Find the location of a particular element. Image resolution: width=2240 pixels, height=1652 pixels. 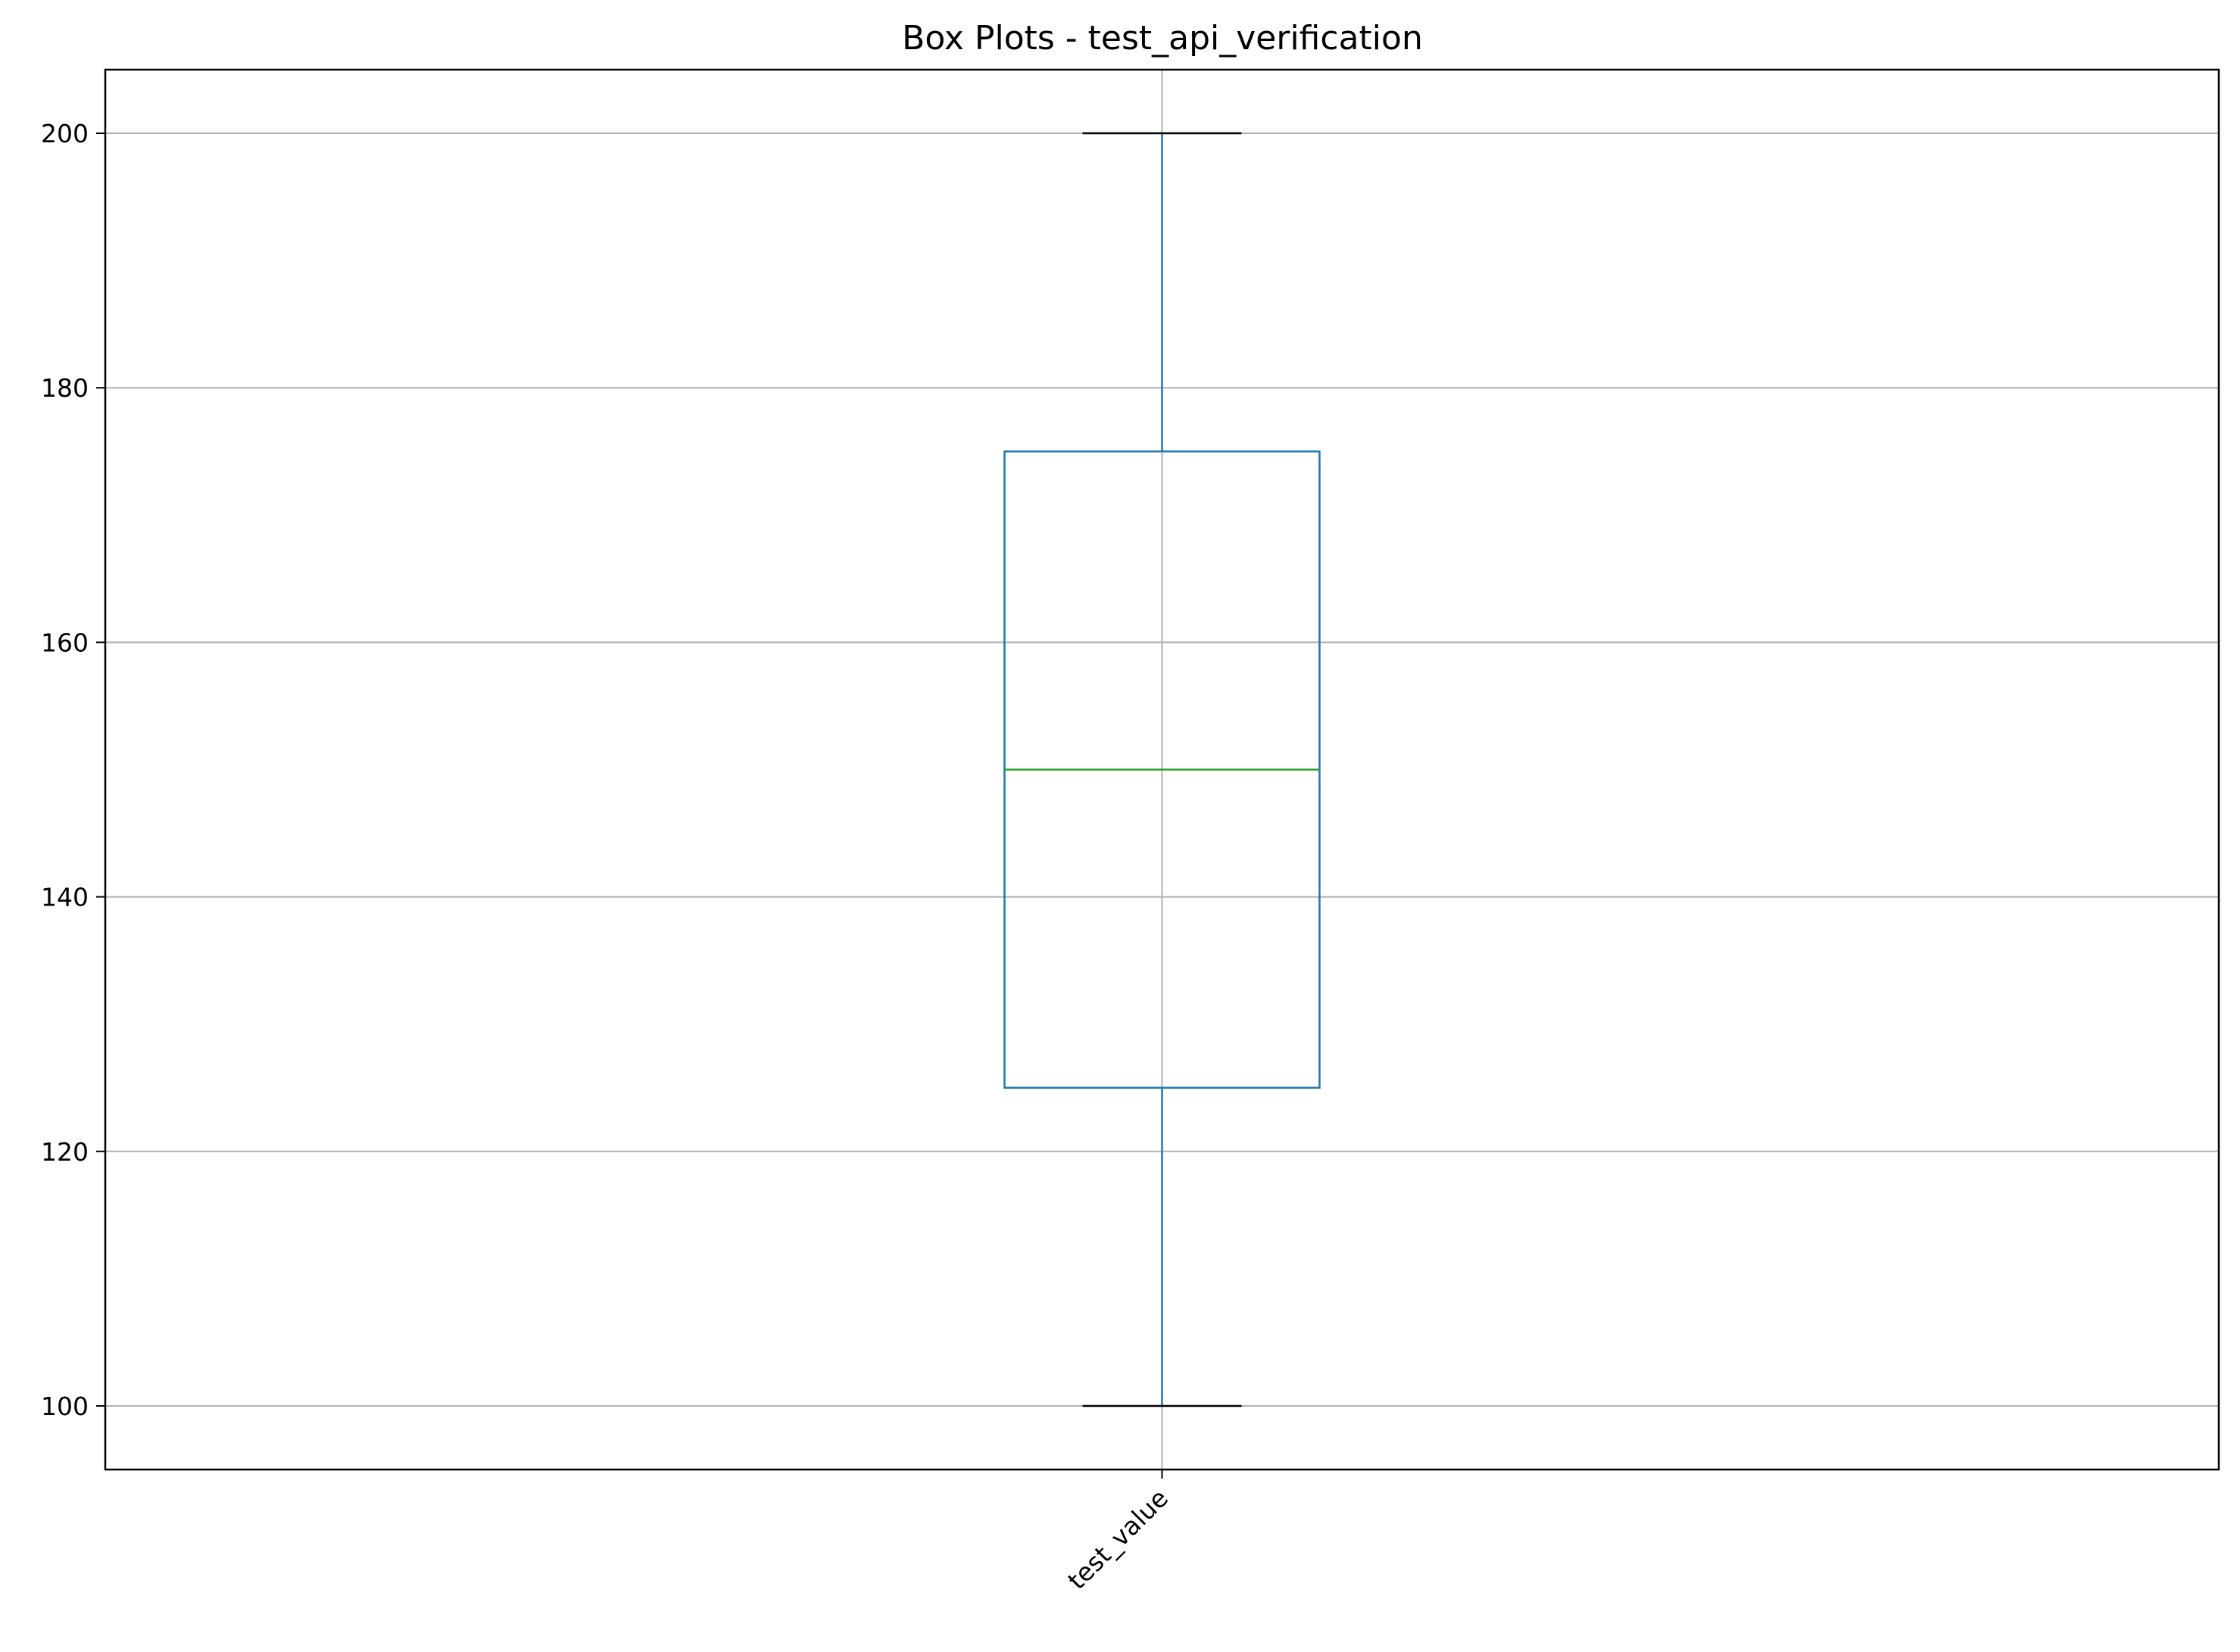

y-tick-label: 100 is located at coordinates (65, 1406).